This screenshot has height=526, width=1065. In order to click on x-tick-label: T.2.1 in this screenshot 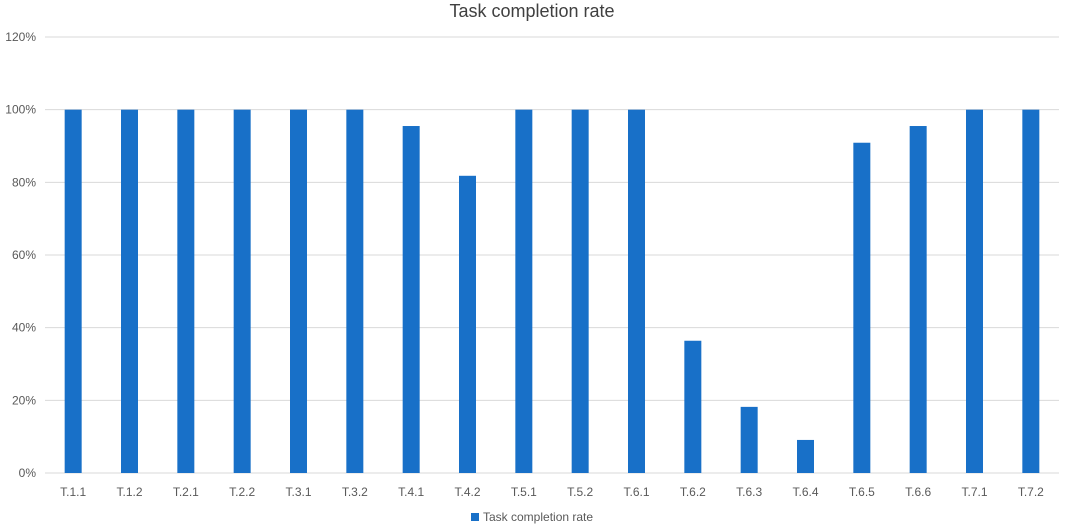, I will do `click(186, 492)`.